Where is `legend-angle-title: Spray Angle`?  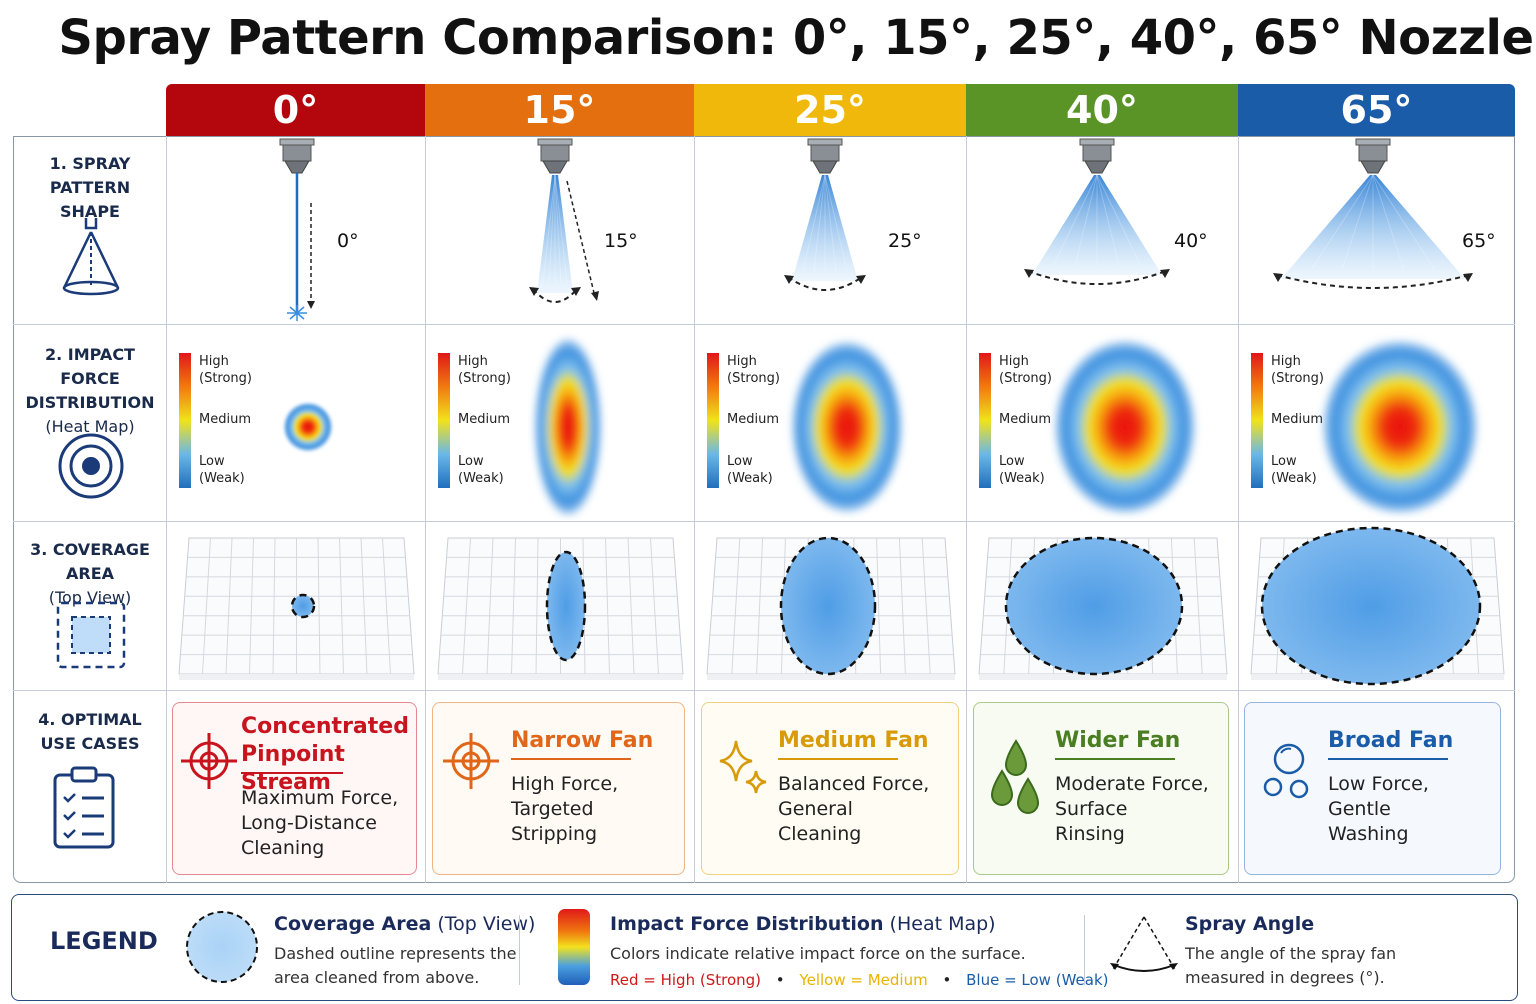
legend-angle-title: Spray Angle is located at coordinates (1250, 924).